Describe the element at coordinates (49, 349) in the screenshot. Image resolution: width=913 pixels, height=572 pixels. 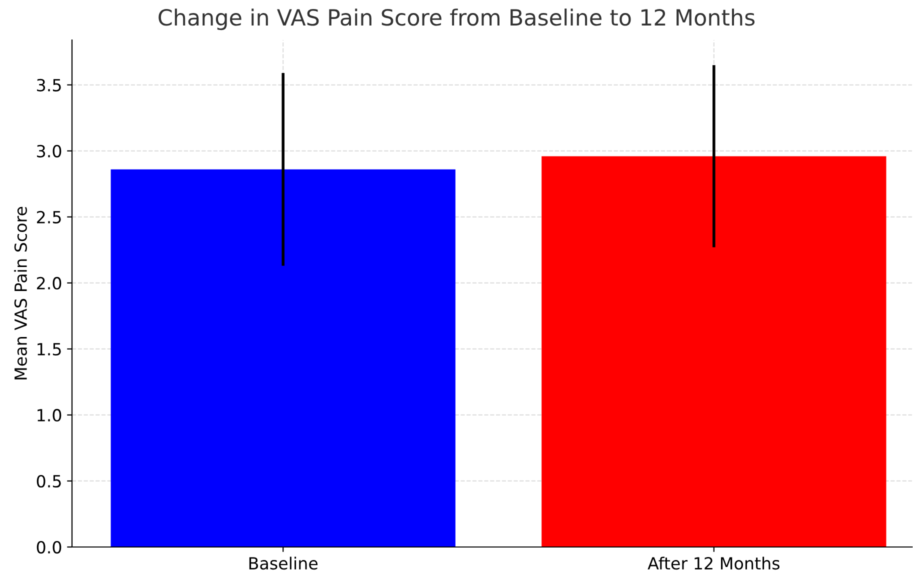
I see `y-tick-label: 1.5` at that location.